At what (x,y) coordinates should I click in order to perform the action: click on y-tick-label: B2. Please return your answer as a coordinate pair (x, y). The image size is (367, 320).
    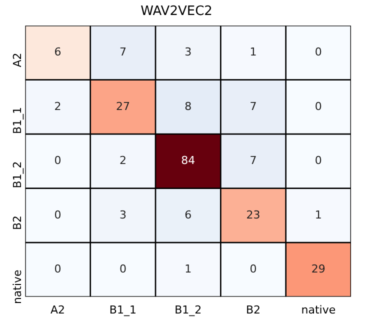
    Looking at the image, I should click on (17, 222).